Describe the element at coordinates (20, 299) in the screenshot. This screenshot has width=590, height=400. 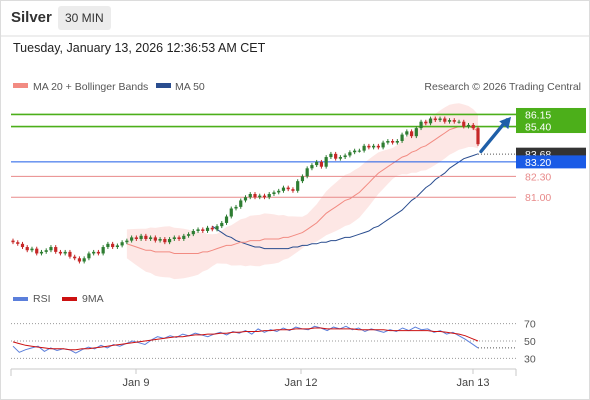
I see `rsi-swatch` at that location.